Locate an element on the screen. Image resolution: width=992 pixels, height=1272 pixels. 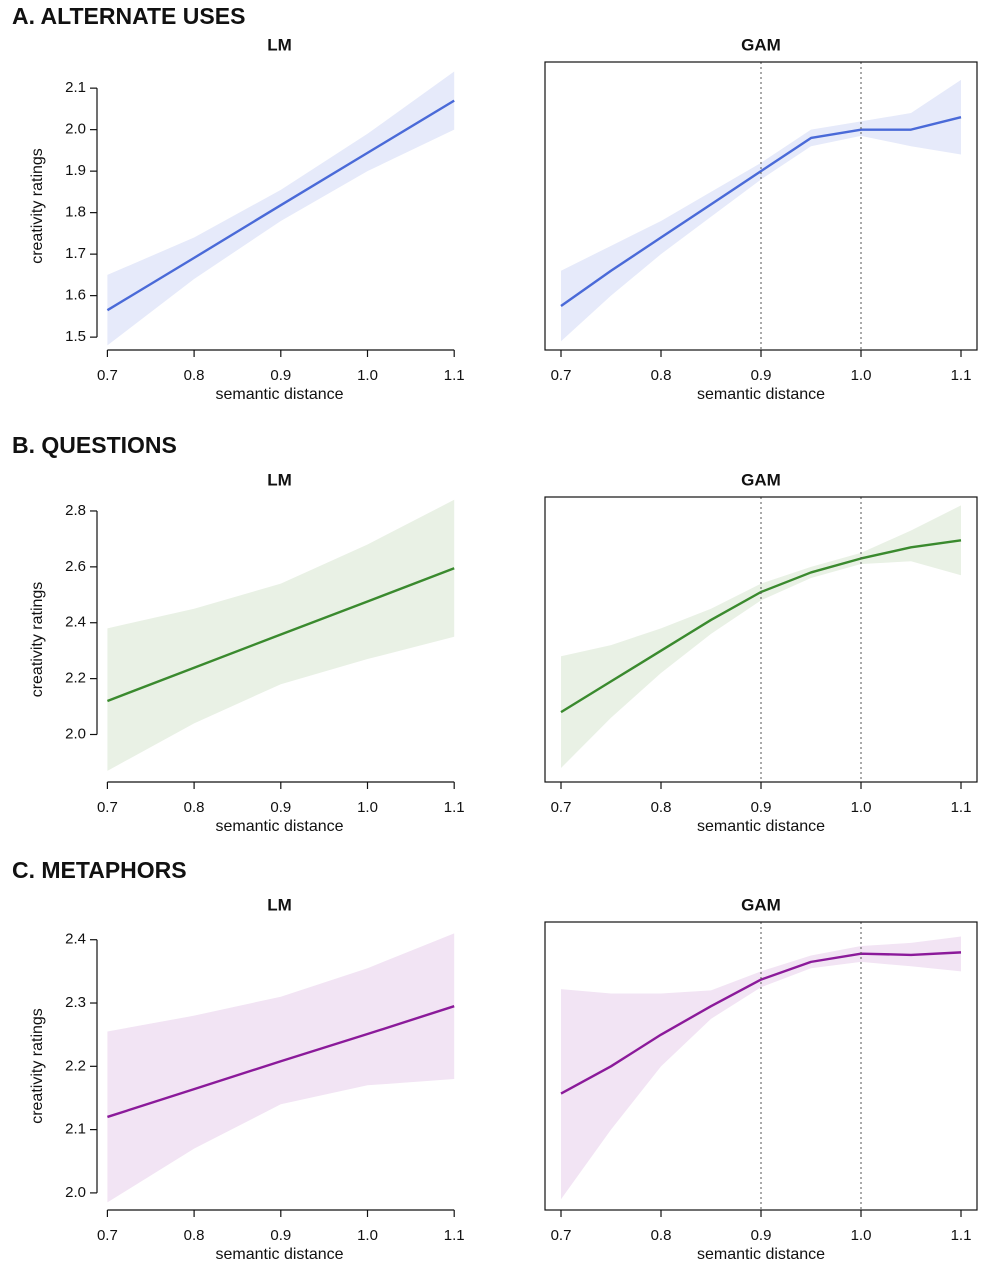
section-title: B. QUESTIONS is located at coordinates (94, 445).